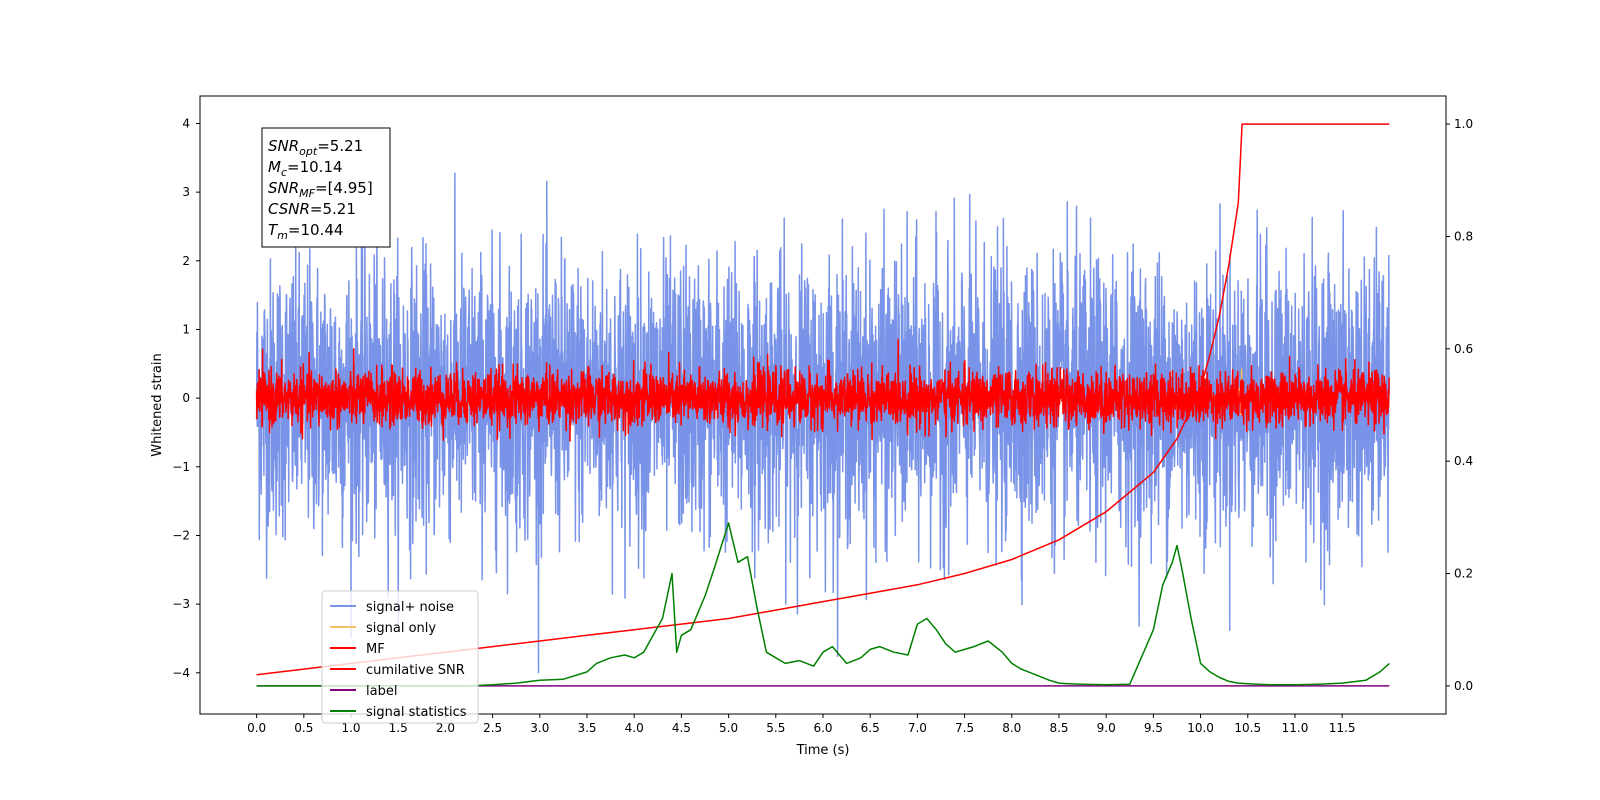  Describe the element at coordinates (1463, 461) in the screenshot. I see `y2-tick-label: 0.4` at that location.